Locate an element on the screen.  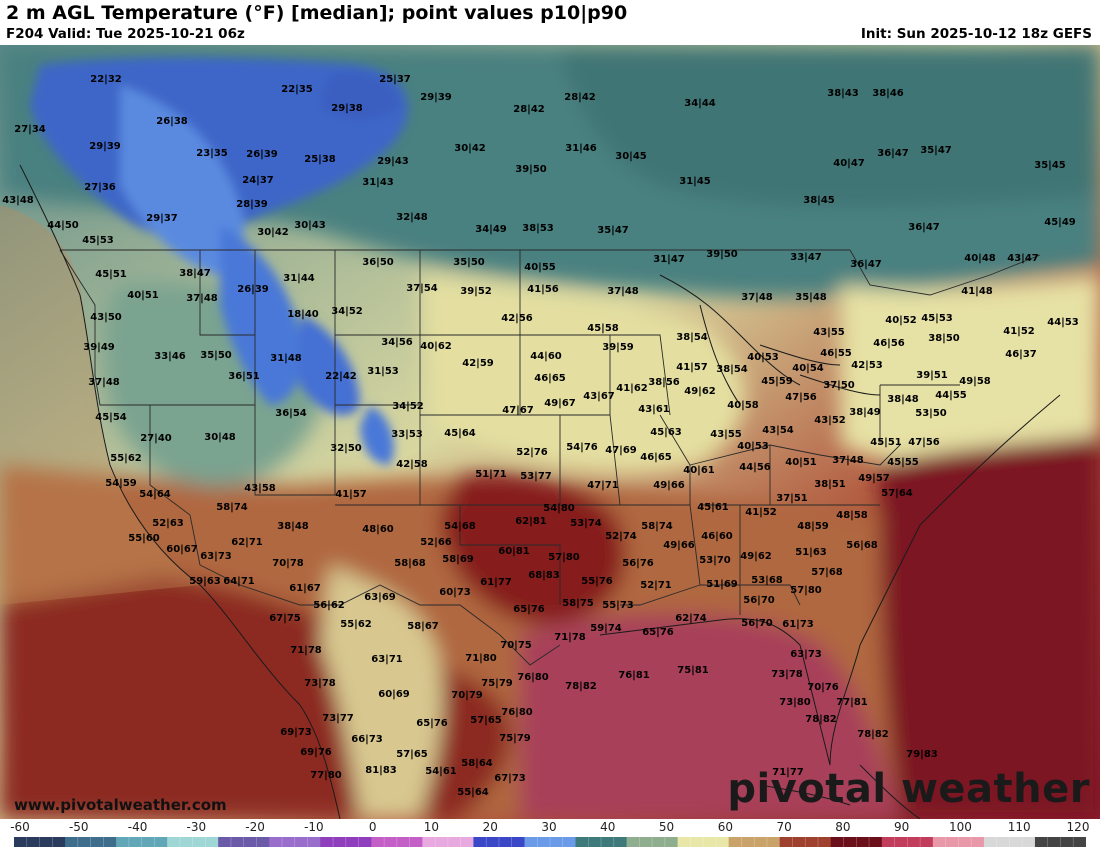
point-value: 59|74 is located at coordinates (606, 628).